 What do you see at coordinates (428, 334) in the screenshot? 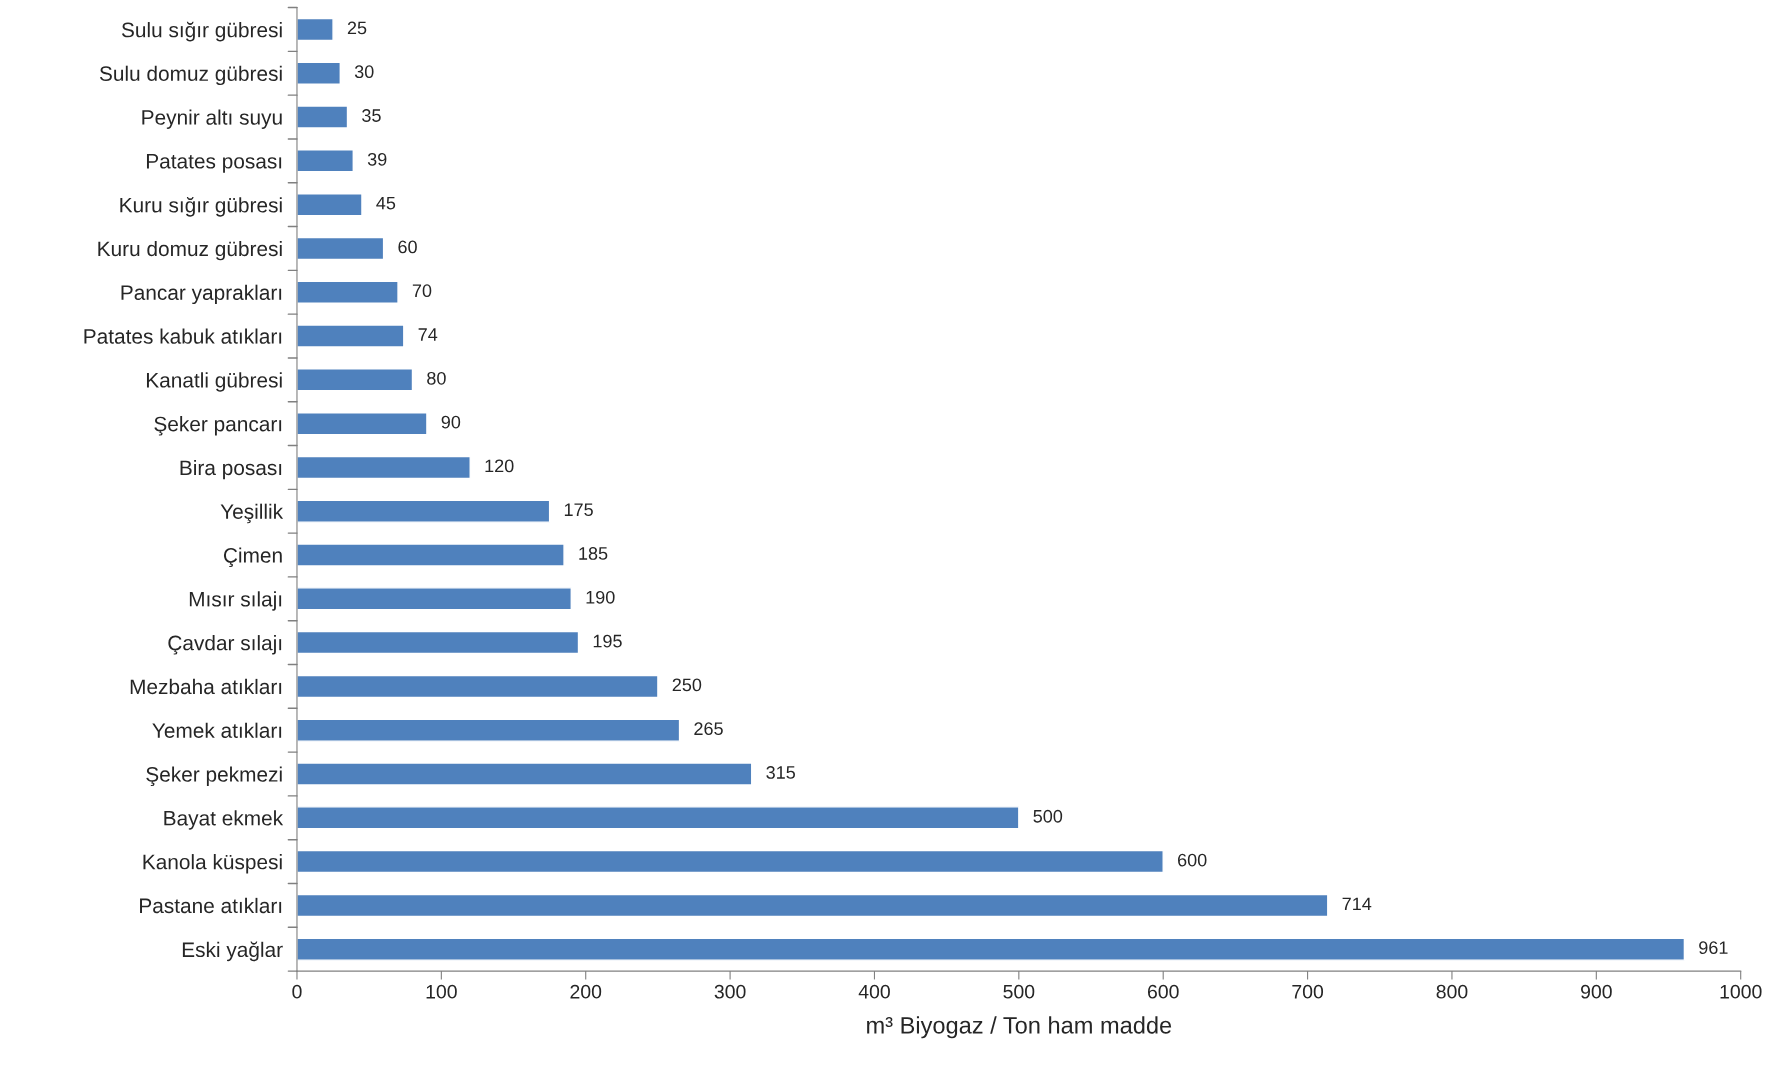
I see `data-label: 74` at bounding box center [428, 334].